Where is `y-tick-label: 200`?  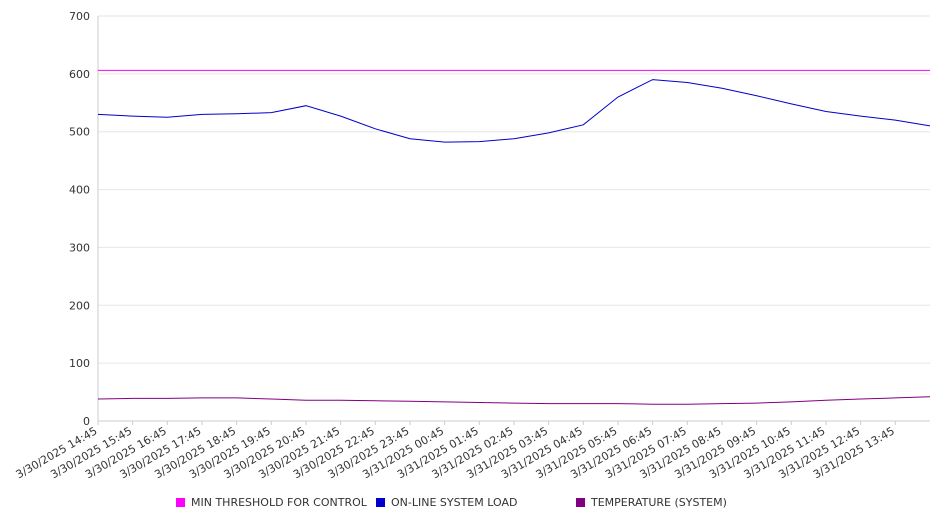
y-tick-label: 200 is located at coordinates (79, 305).